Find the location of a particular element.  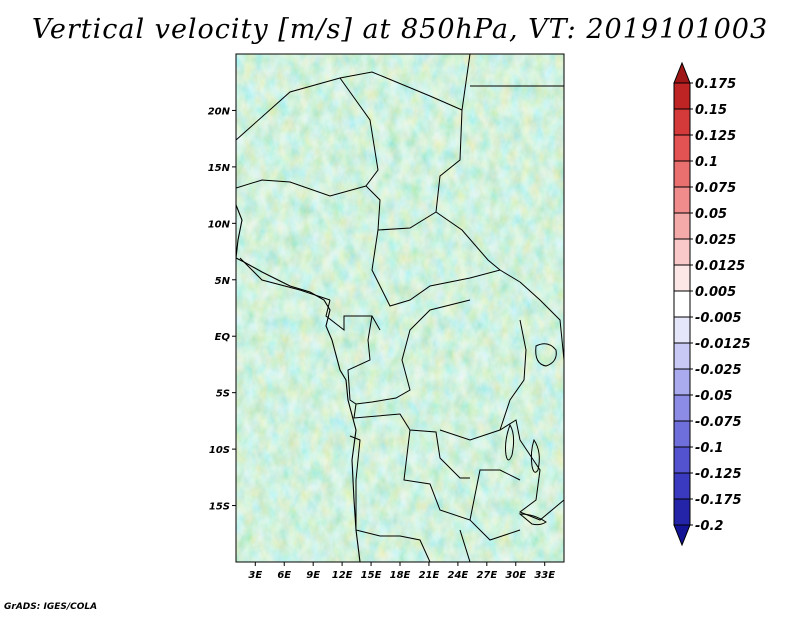

lon-tick-label: 6E is located at coordinates (284, 575).